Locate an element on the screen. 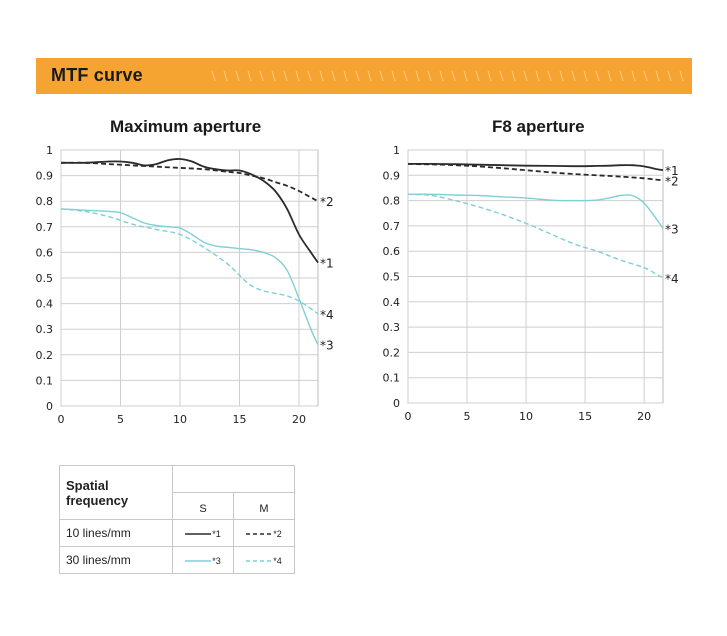 This screenshot has width=727, height=636. dashed-cyan-line-icon is located at coordinates (259, 561).